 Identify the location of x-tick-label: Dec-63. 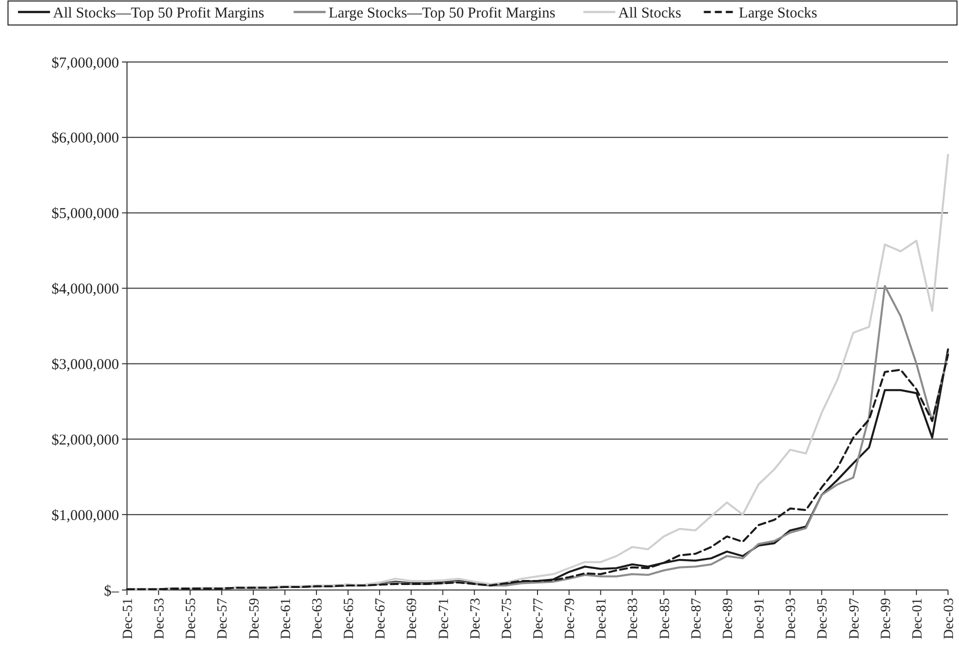
(318, 619).